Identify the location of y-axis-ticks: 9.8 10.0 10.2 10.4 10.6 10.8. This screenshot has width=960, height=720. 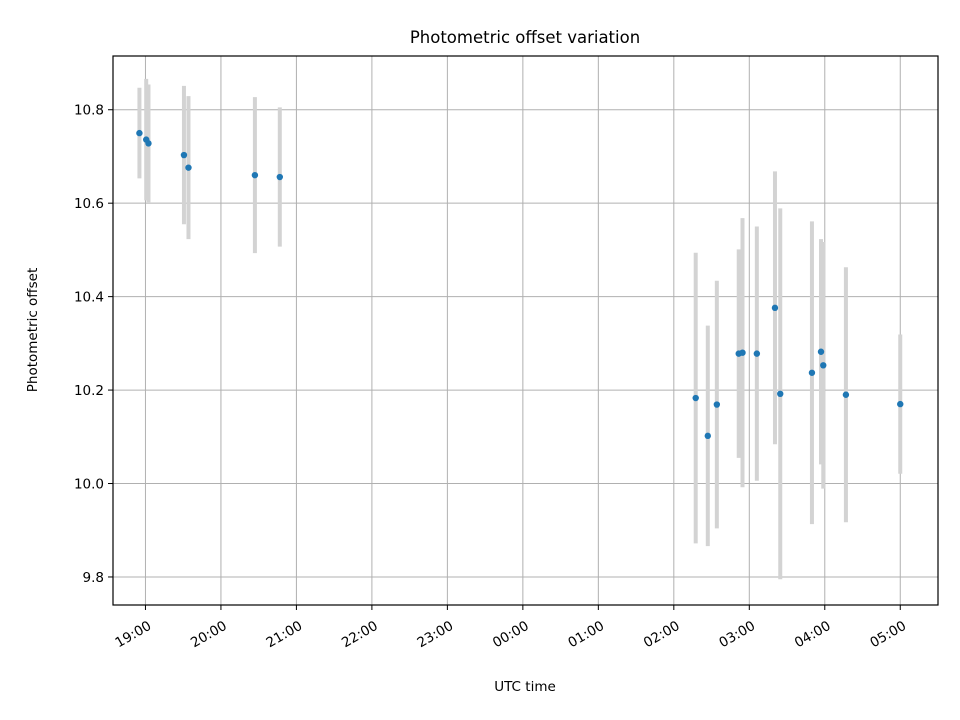
(93, 344).